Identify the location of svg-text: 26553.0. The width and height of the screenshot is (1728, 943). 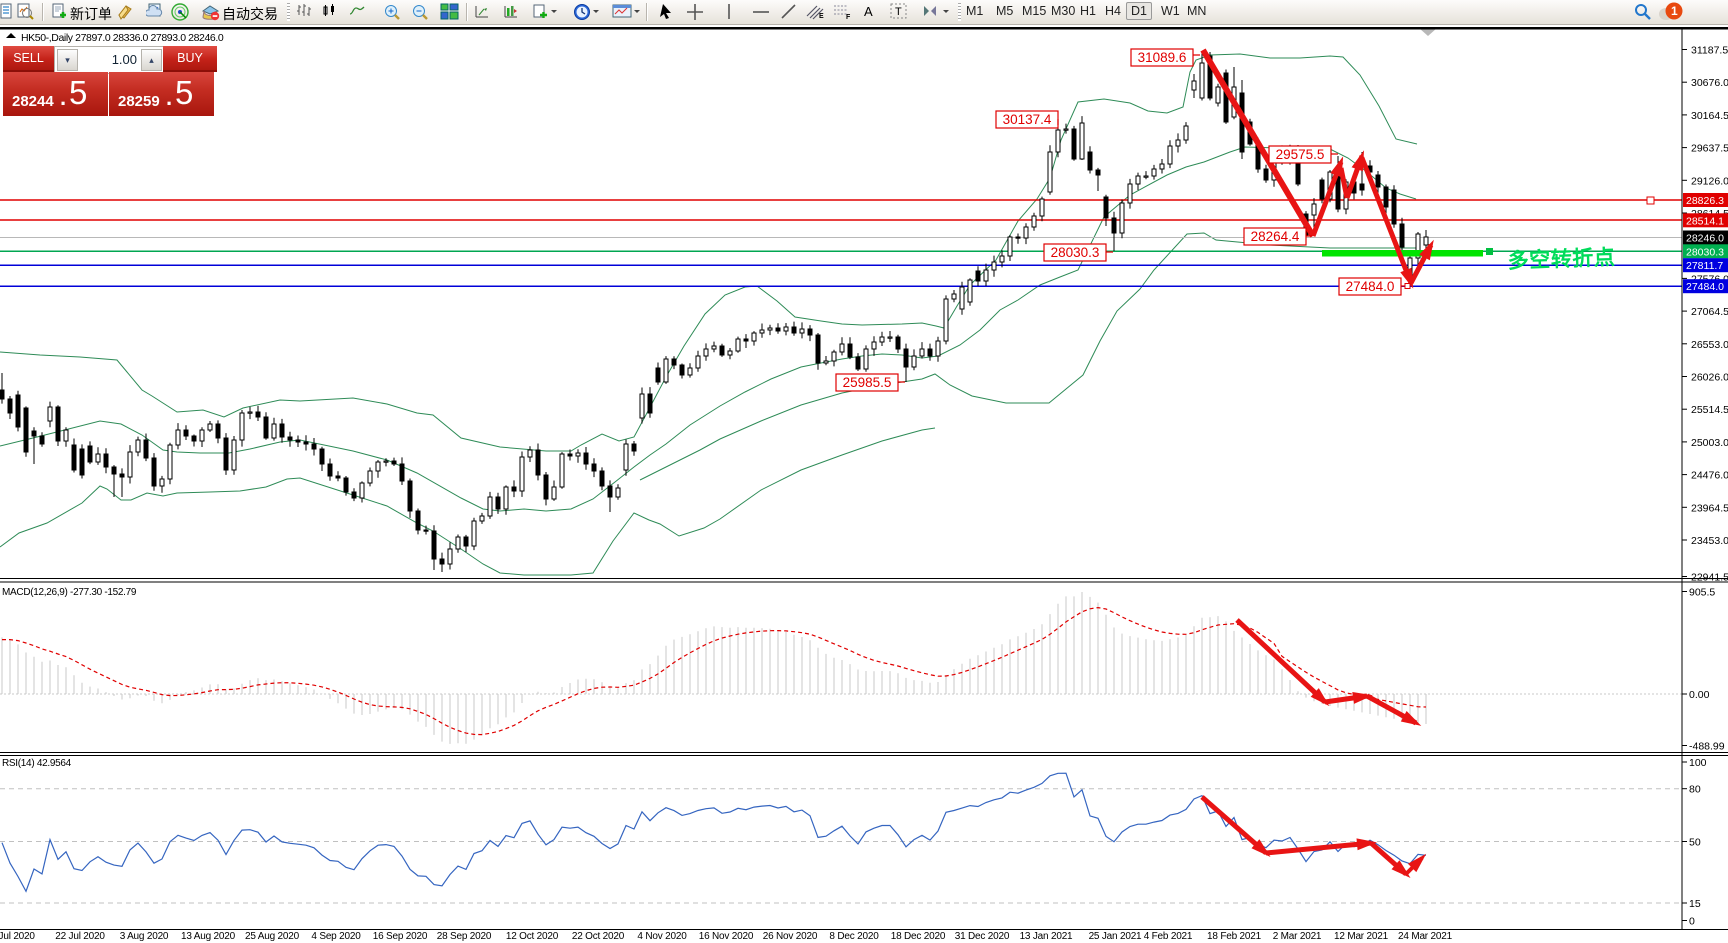
(1709, 345).